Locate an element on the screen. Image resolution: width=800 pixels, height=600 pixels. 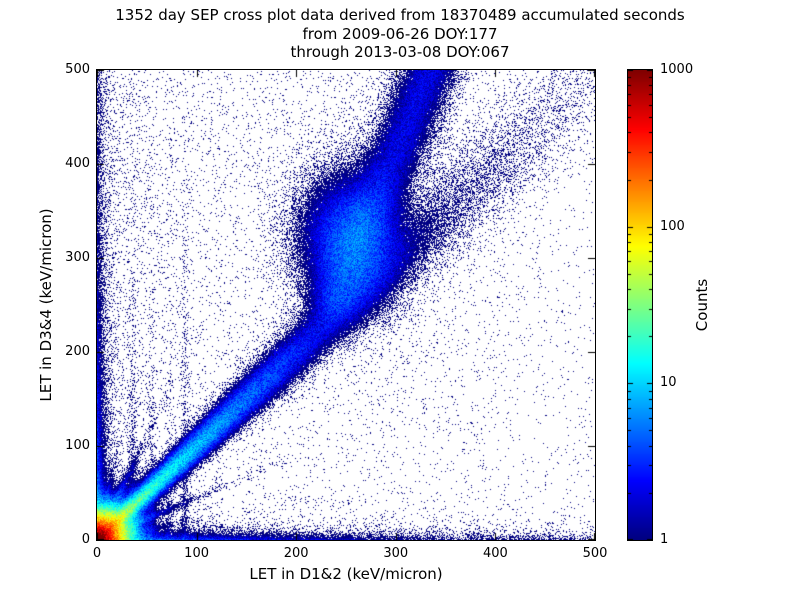
colorbar-tick-label: 1000 is located at coordinates (677, 69).